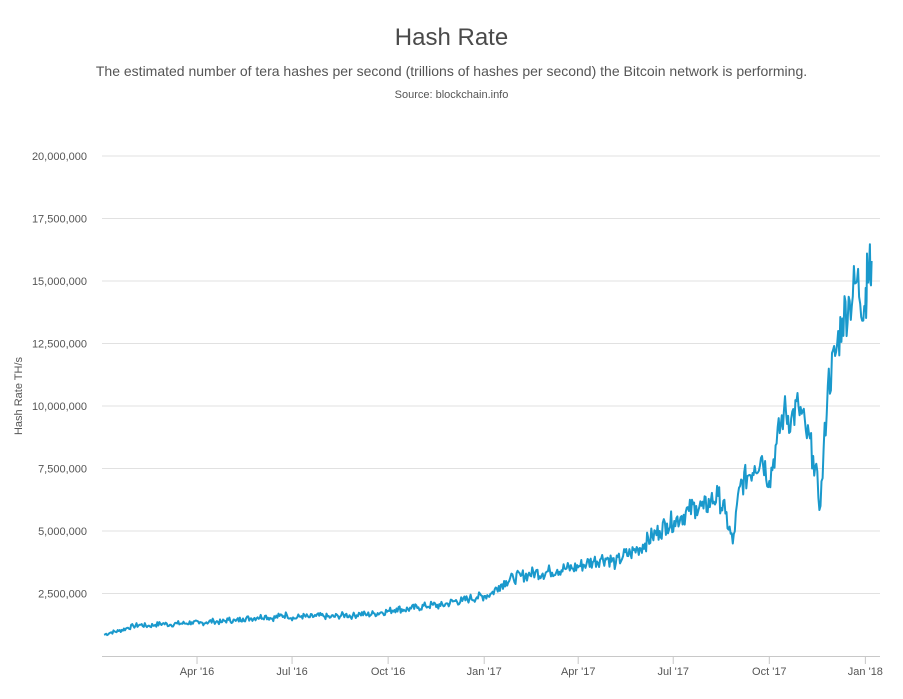  I want to click on y-tick-label: 20,000,000, so click(59, 157).